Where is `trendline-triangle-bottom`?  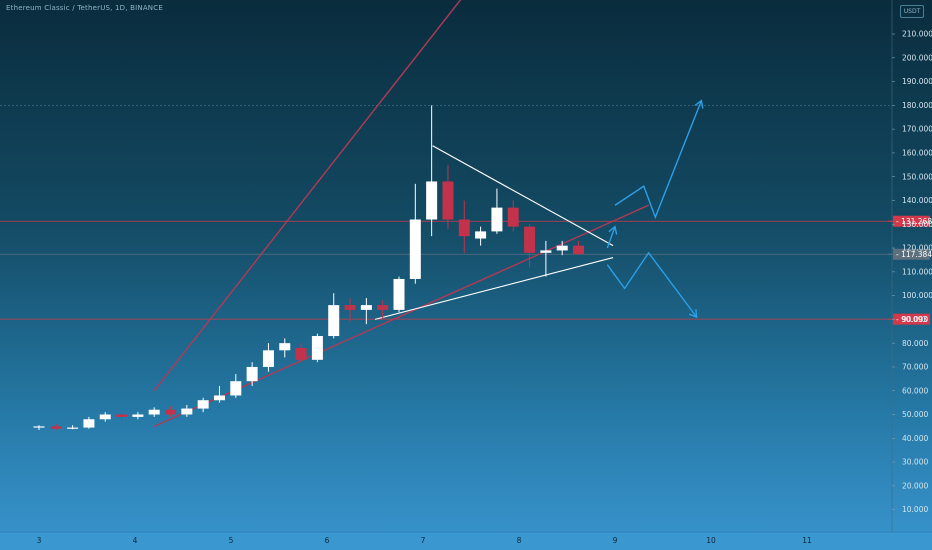
trendline-triangle-bottom is located at coordinates (494, 288).